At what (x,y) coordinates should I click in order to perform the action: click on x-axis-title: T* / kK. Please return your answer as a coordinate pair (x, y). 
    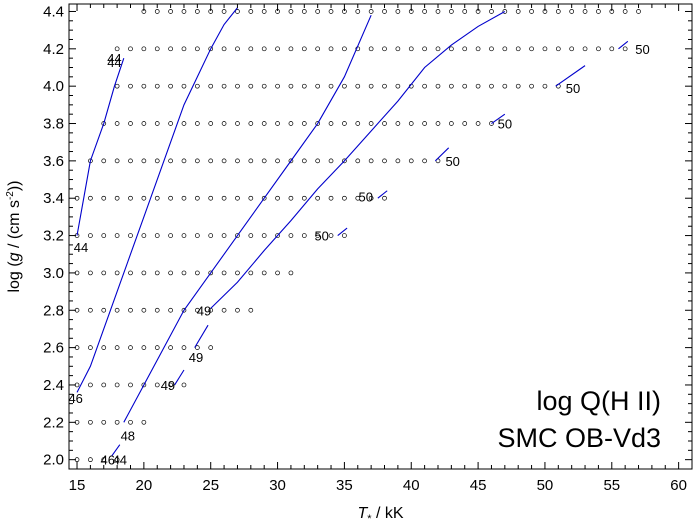
    Looking at the image, I should click on (380, 514).